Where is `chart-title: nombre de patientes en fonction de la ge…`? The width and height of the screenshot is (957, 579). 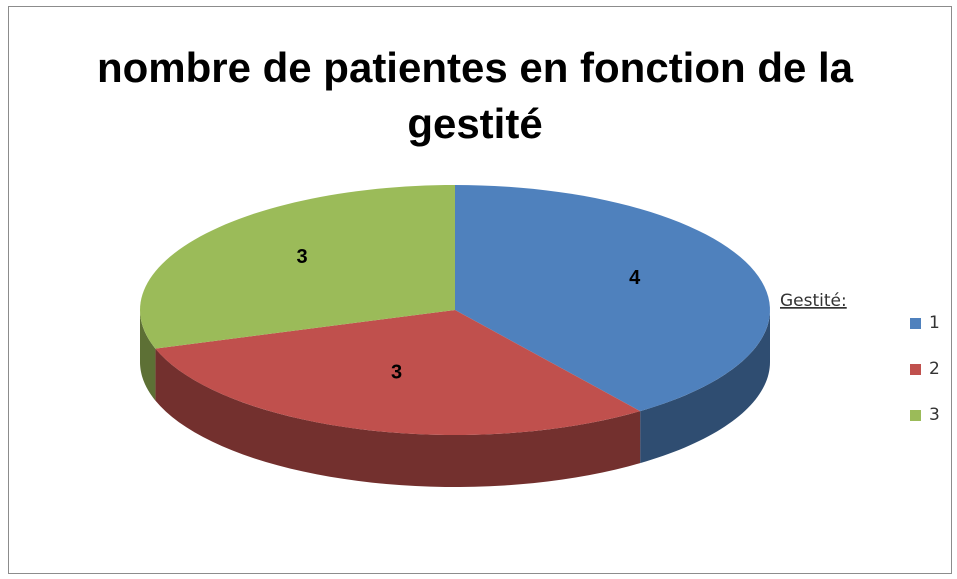 chart-title: nombre de patientes en fonction de la ge… is located at coordinates (475, 95).